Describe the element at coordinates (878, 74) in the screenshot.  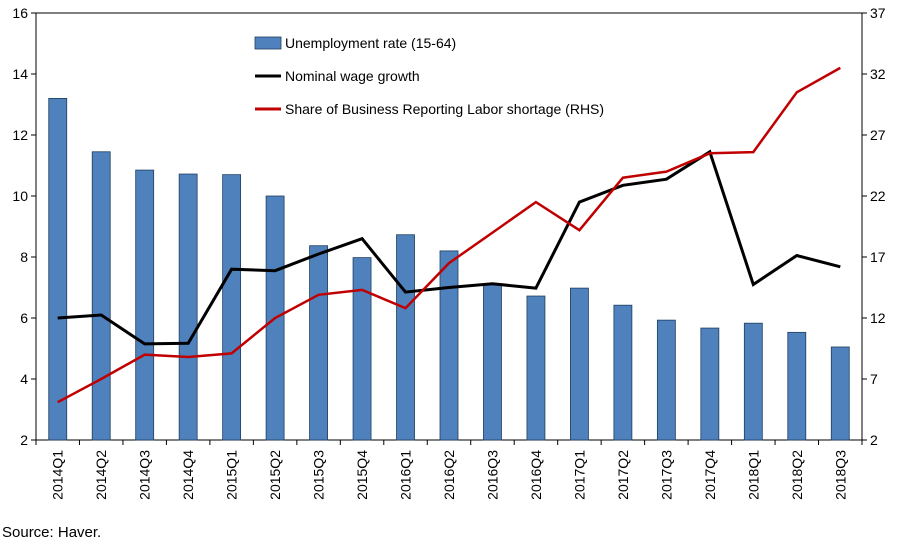
I see `right-axis-tick-label: 32` at that location.